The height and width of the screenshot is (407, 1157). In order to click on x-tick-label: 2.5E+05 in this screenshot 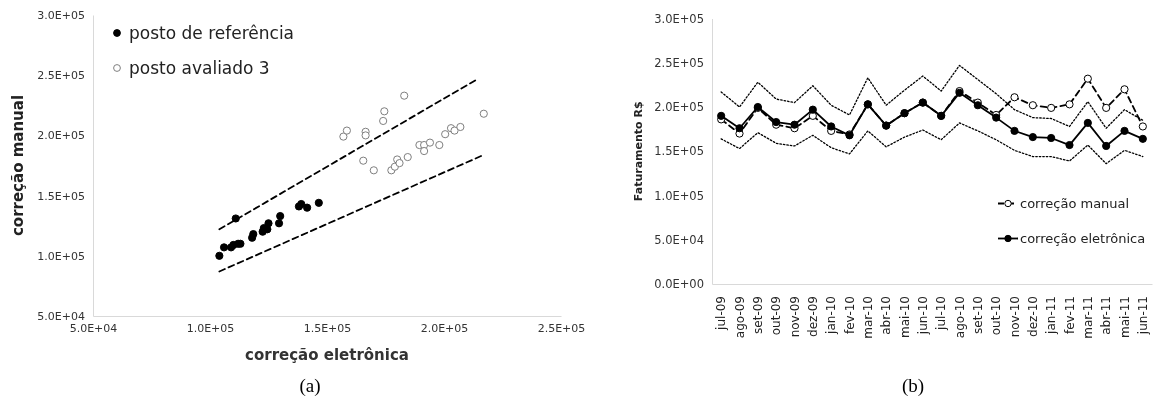, I will do `click(561, 328)`.